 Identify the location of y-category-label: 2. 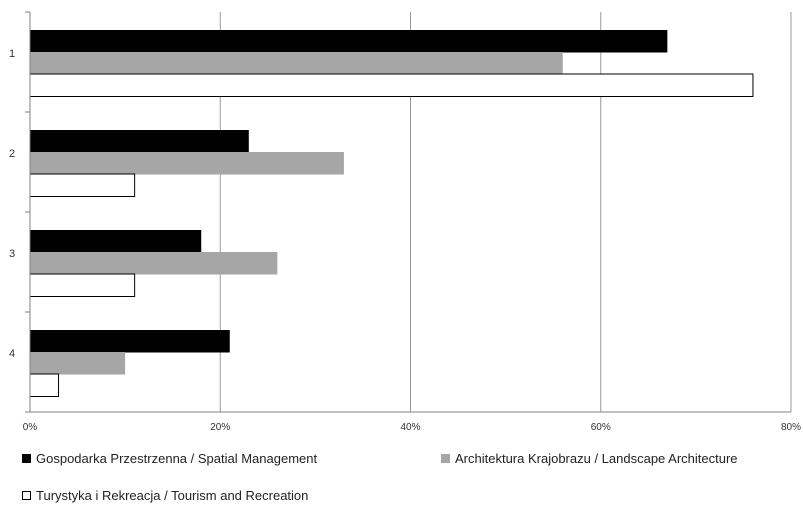
(12, 154).